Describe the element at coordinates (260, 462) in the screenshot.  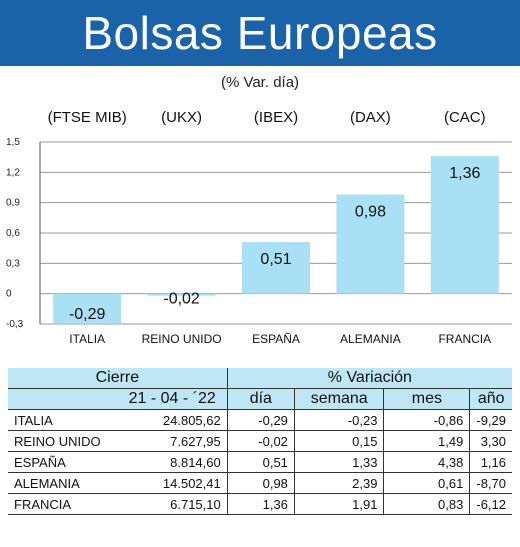
I see `table-row: ESPAÑA 8.814,60 0,51 1,33 4,38 1,16` at that location.